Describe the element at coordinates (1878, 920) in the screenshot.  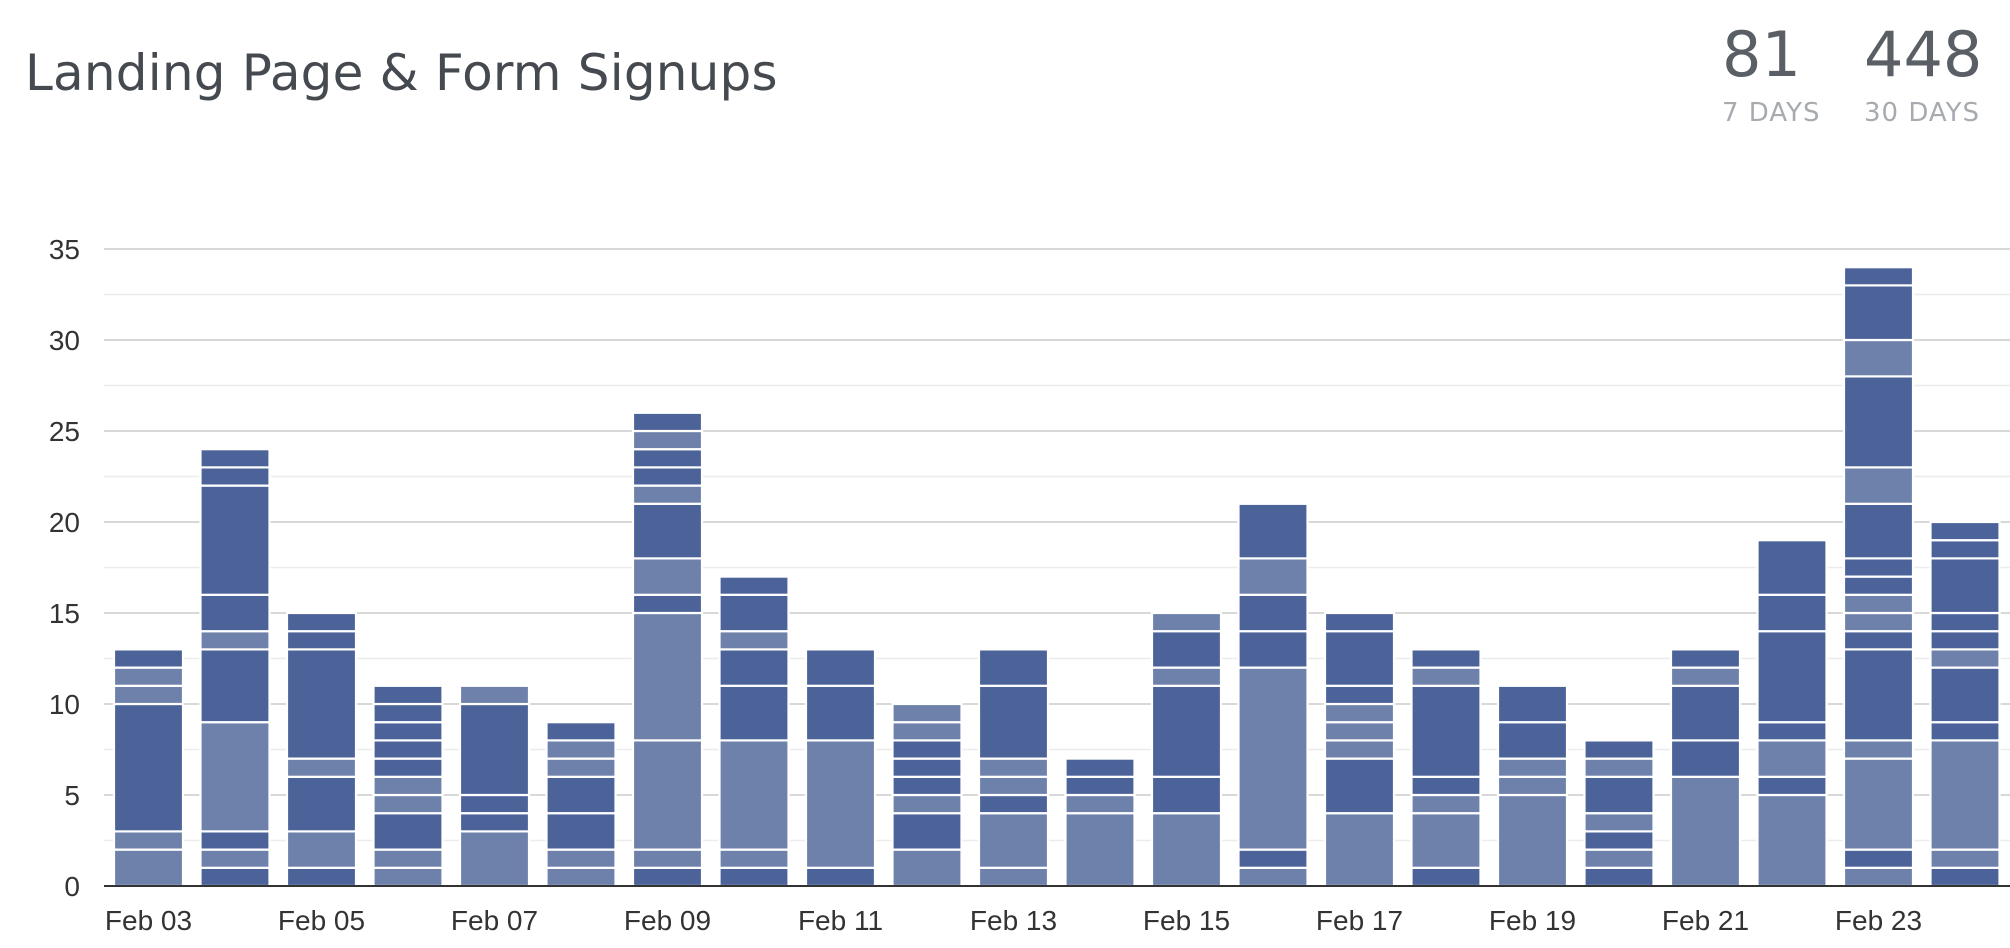
I see `x-tick-label: Feb 23` at that location.